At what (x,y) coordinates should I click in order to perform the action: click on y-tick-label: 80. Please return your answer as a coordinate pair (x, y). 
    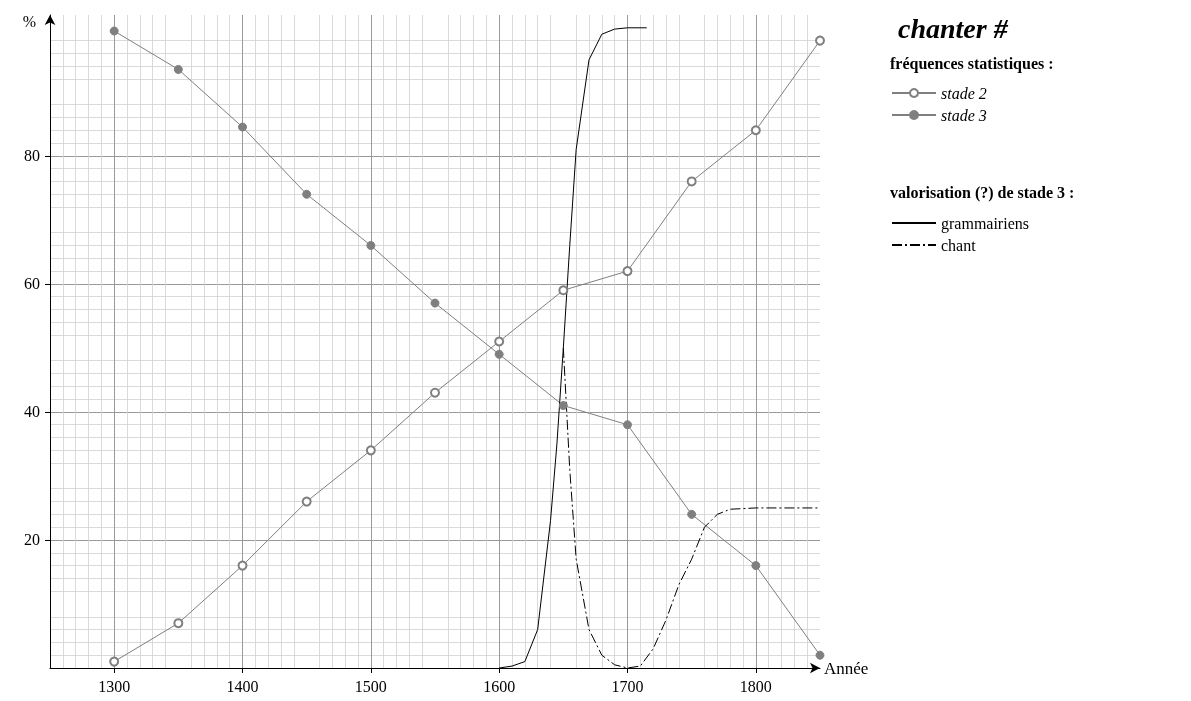
    Looking at the image, I should click on (32, 156).